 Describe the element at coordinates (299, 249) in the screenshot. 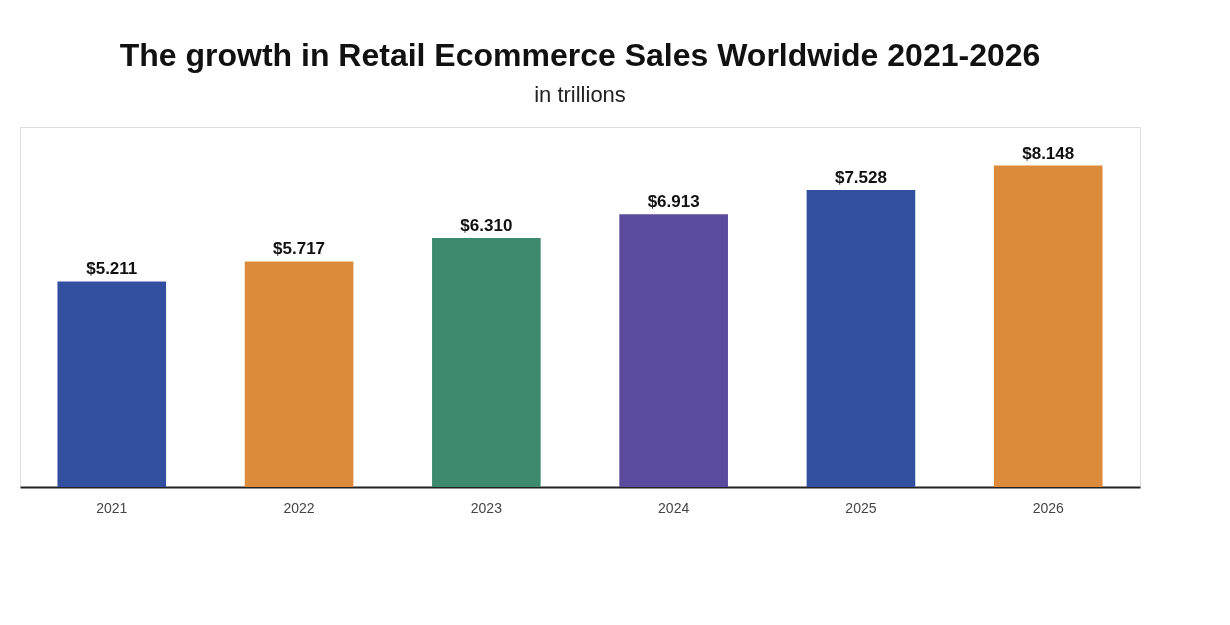

I see `data-label: $5.717` at that location.